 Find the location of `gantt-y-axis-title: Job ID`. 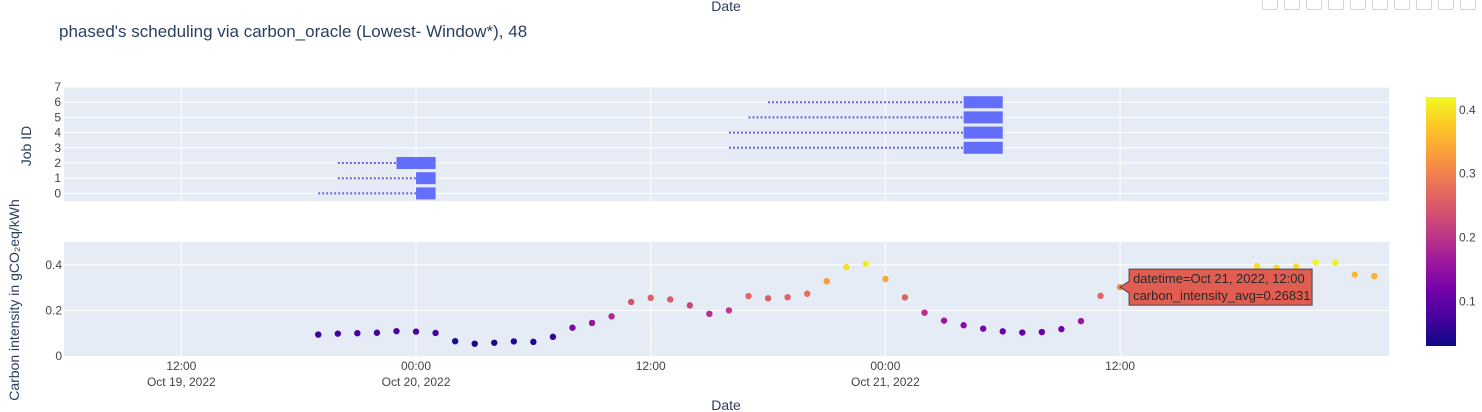

gantt-y-axis-title: Job ID is located at coordinates (26, 146).